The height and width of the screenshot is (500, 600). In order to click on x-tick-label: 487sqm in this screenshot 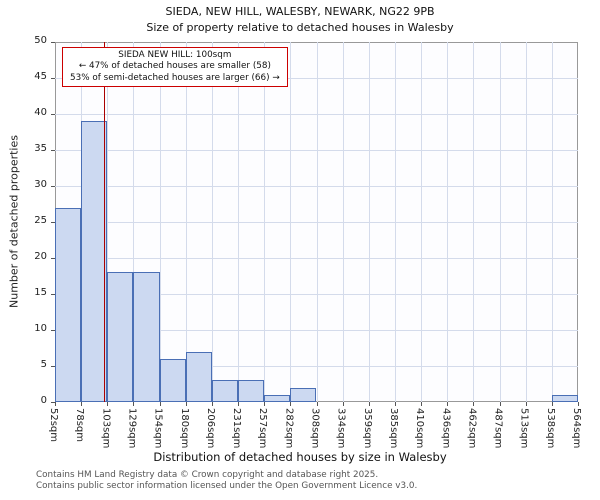, I will do `click(498, 428)`.